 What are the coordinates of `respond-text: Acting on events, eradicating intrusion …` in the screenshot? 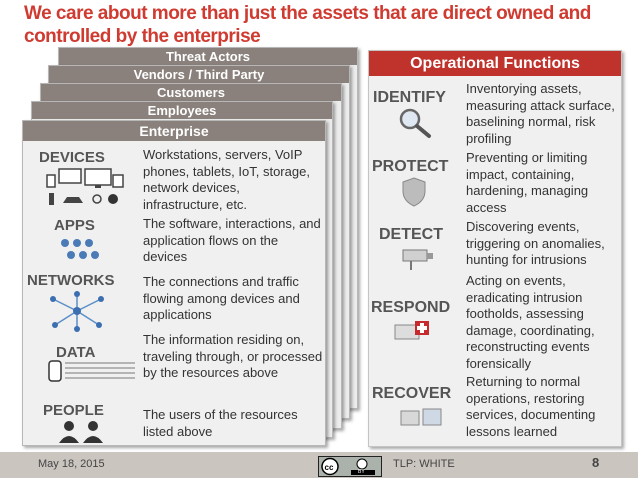 It's located at (530, 322).